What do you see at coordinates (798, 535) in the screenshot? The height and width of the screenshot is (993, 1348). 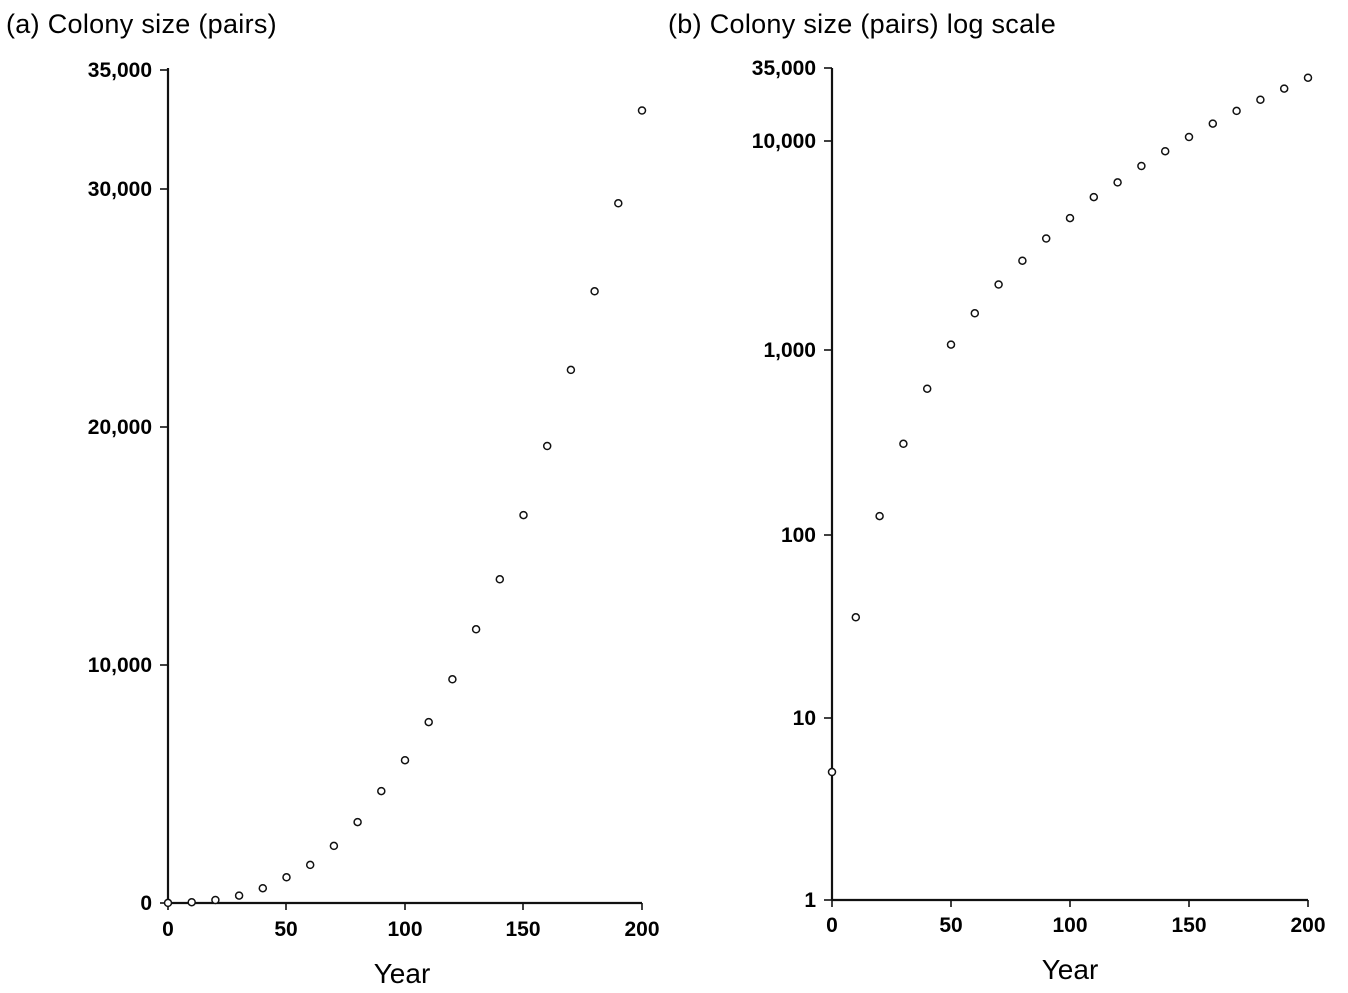 I see `panel-b-y-tick-label: 100` at bounding box center [798, 535].